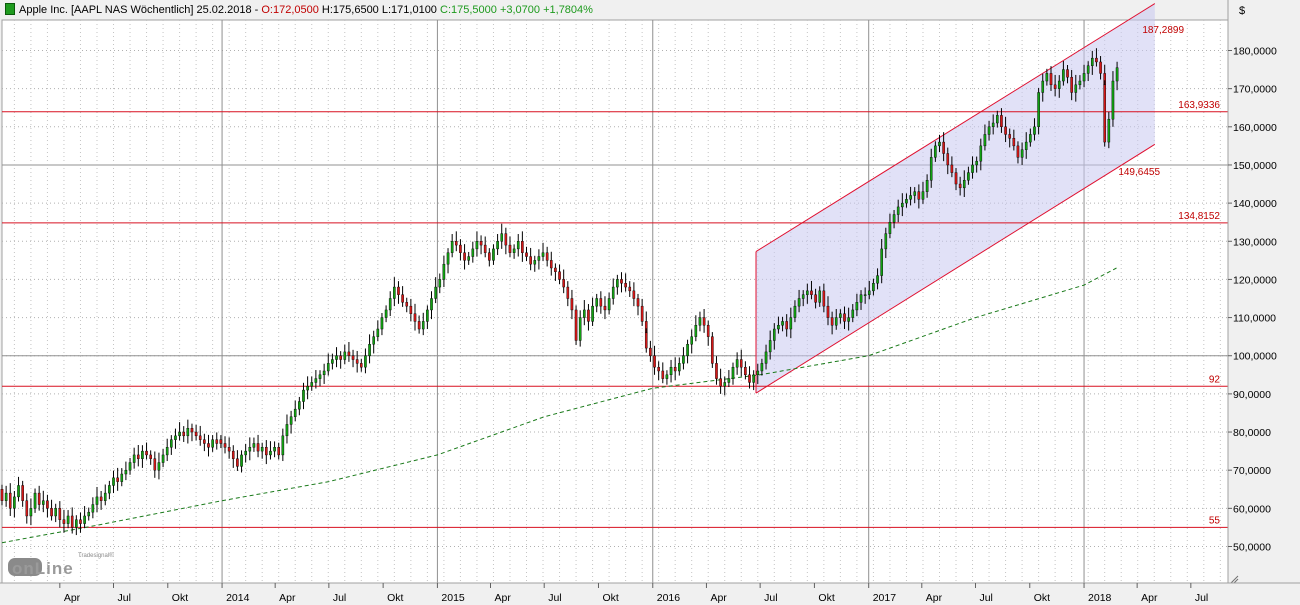 The image size is (1300, 605). What do you see at coordinates (63, 566) in the screenshot?
I see `tradesignal-online-logo: Tradesignal® onLine` at bounding box center [63, 566].